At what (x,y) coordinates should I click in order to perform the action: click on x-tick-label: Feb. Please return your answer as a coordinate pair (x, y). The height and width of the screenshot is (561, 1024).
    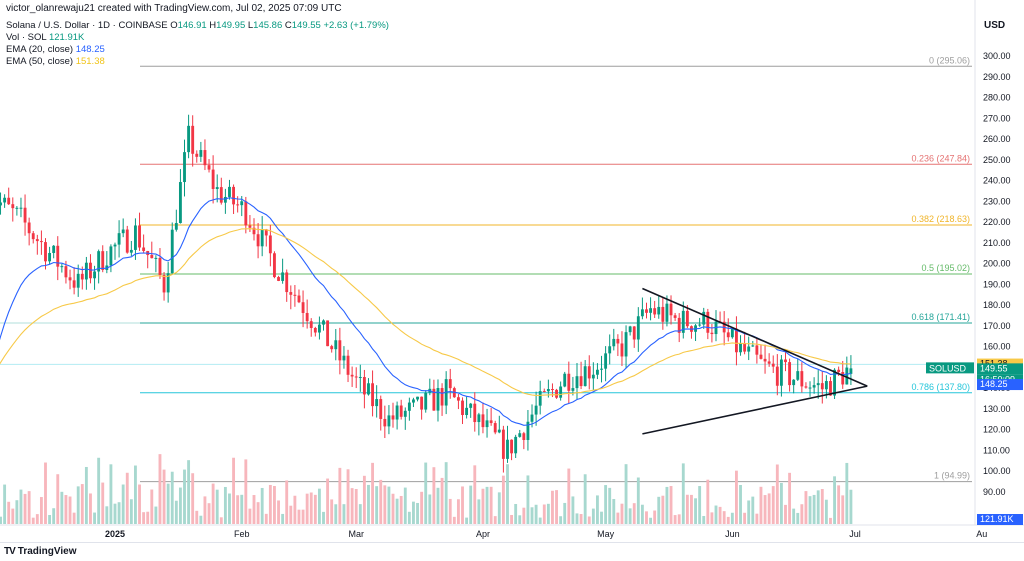
    Looking at the image, I should click on (242, 534).